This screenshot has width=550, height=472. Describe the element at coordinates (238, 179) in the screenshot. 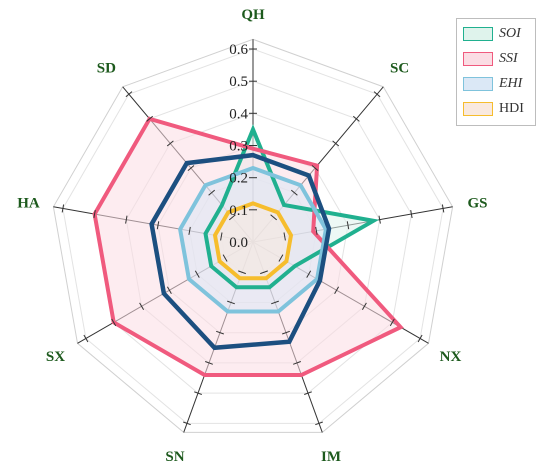

I see `tick-label-2: 0.2` at that location.